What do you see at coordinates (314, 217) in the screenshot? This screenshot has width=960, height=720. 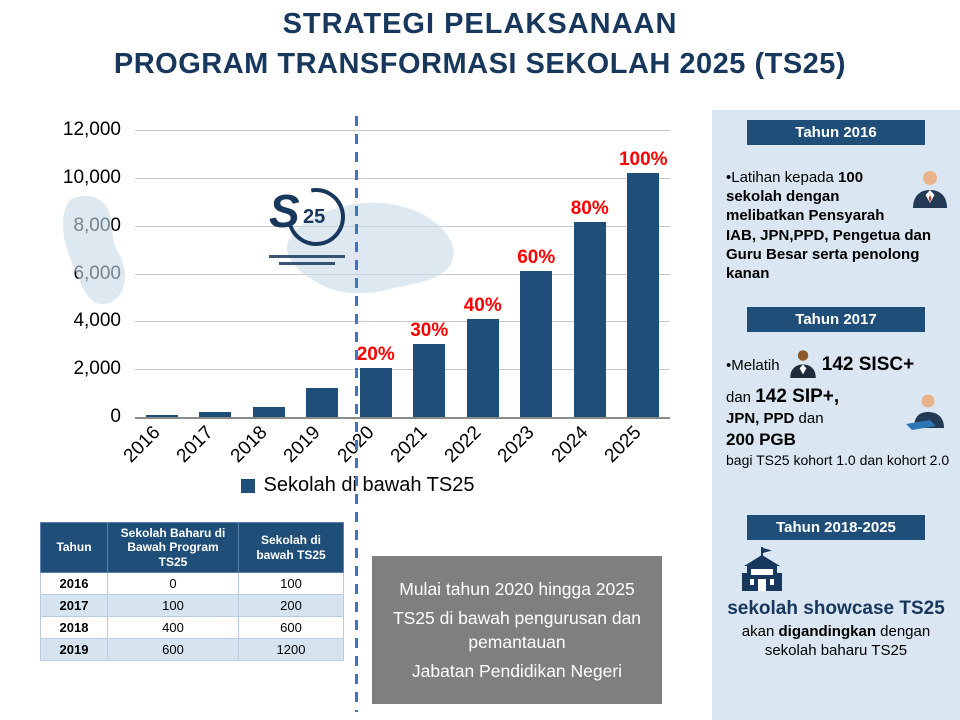 I see `ts25-logo-number: 25` at bounding box center [314, 217].